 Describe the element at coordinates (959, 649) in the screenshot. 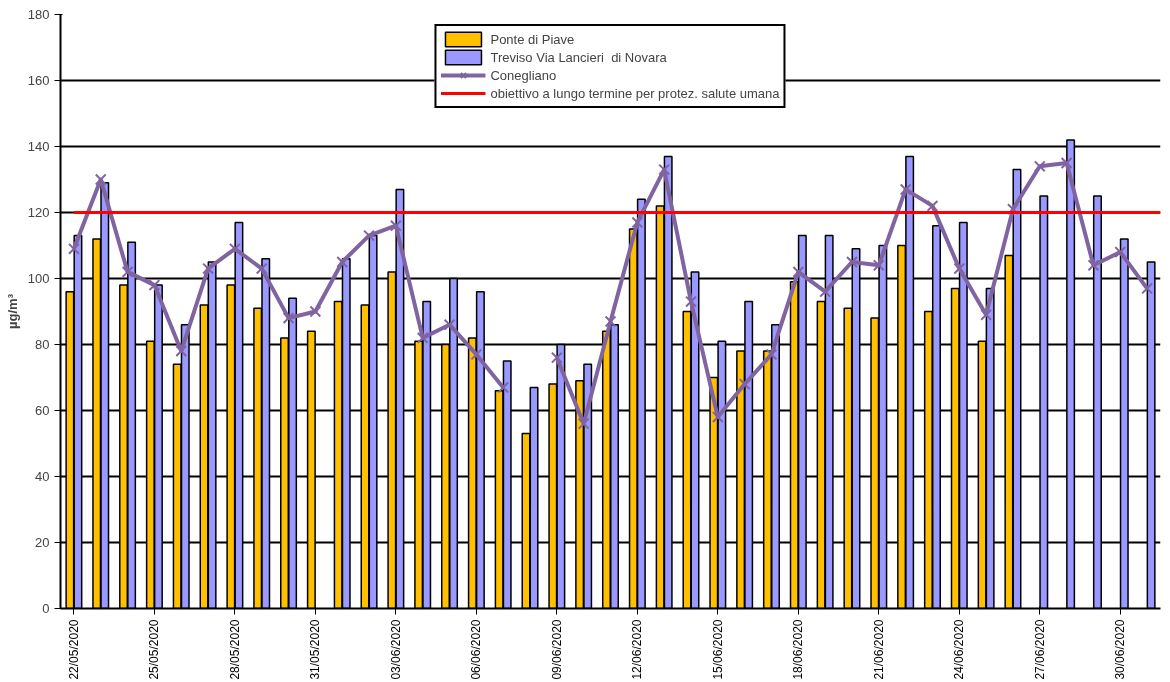

I see `x-tick-label: 24/06/2020` at that location.